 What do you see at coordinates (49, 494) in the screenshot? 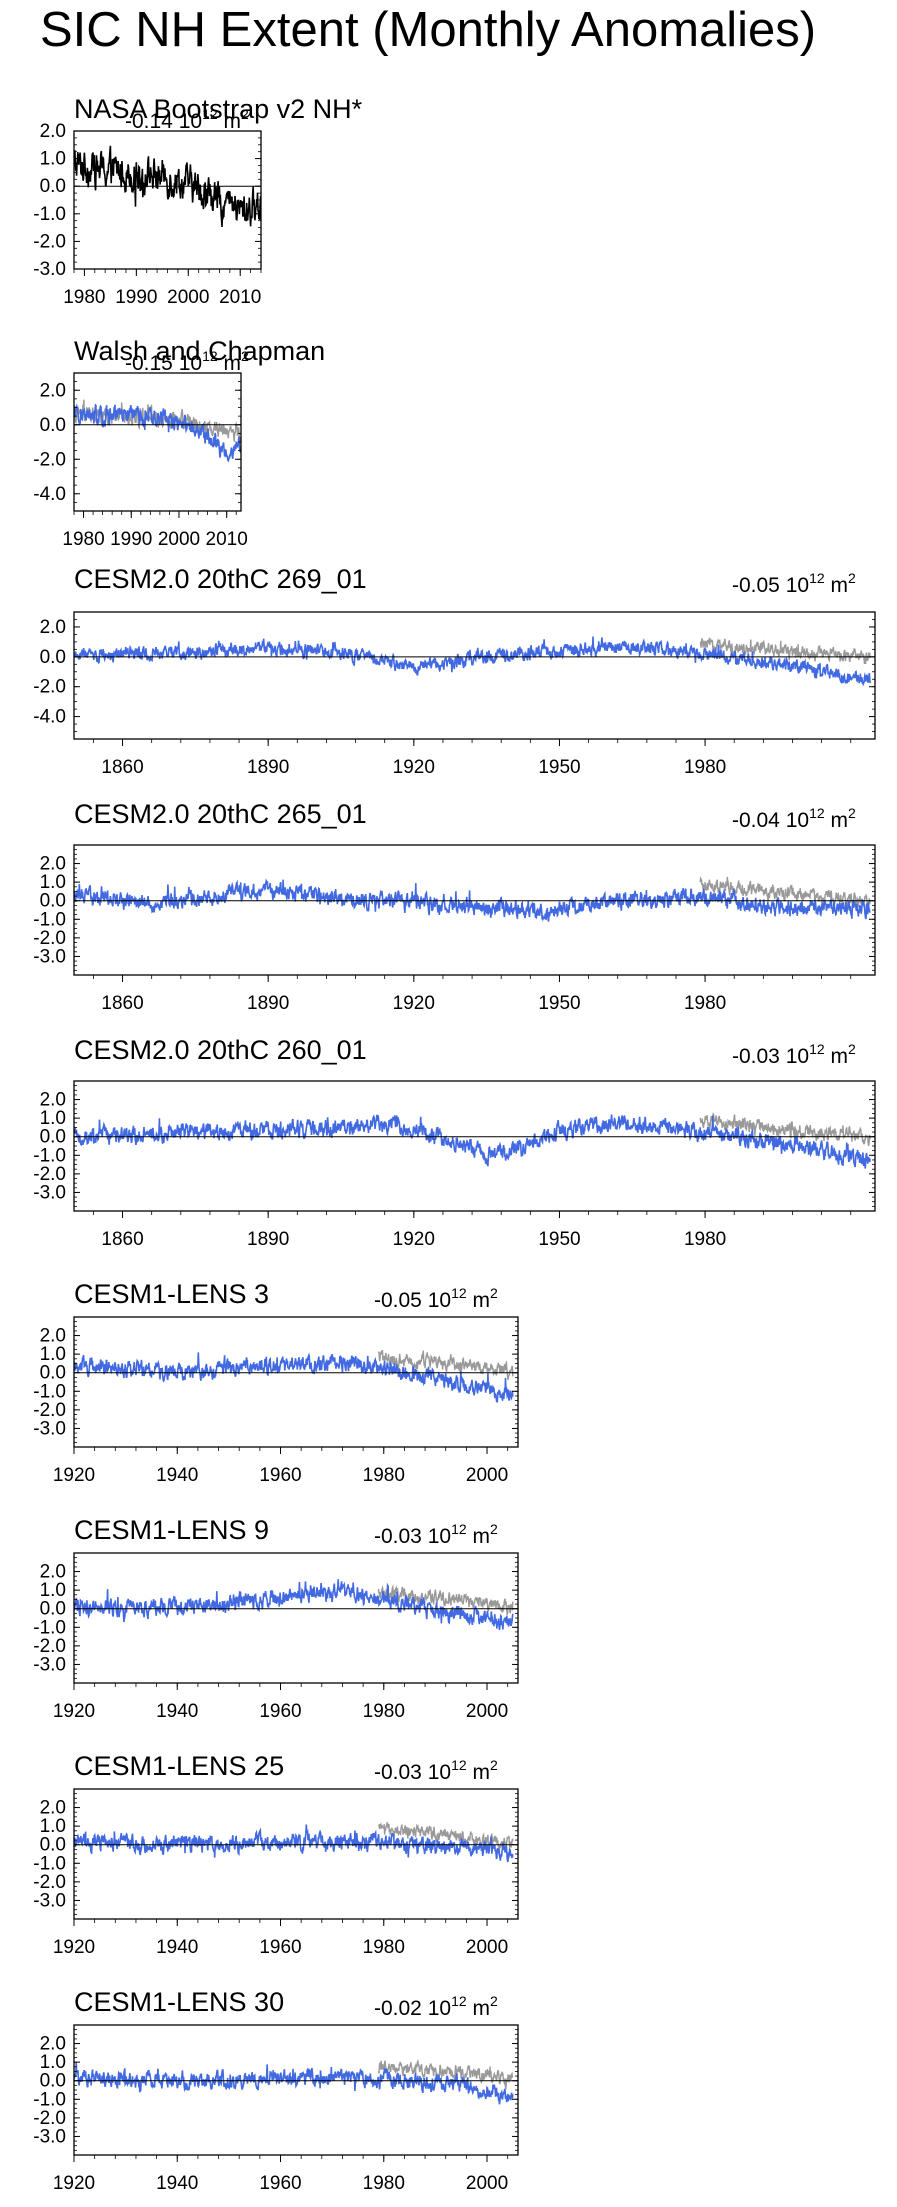
I see `y-tick-label: -4.0` at bounding box center [49, 494].